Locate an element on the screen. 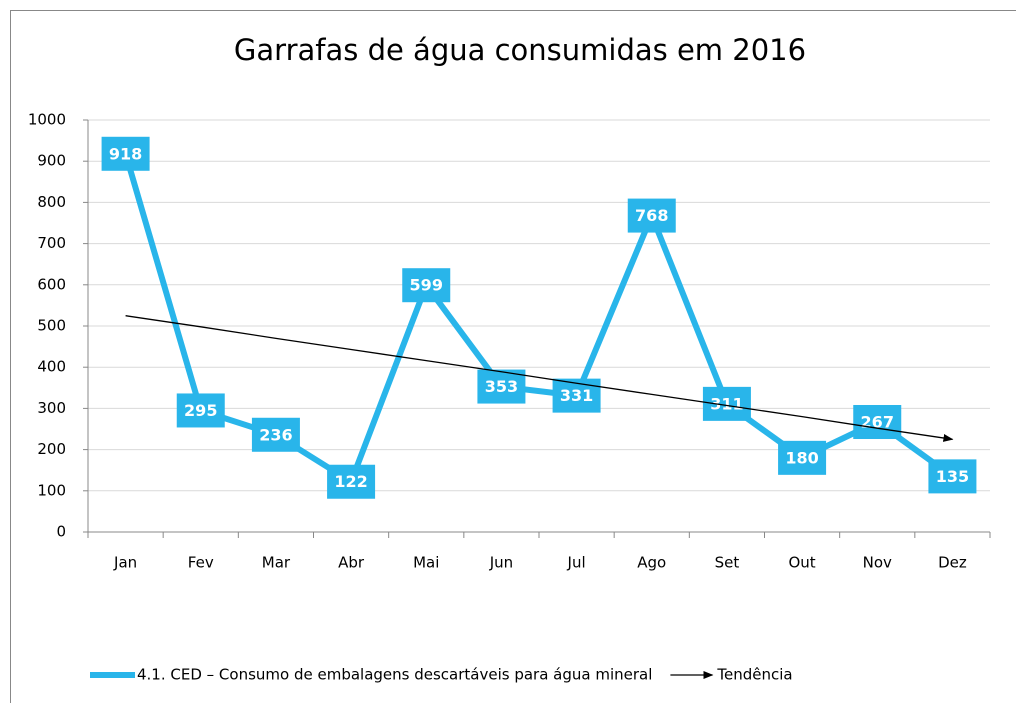  data-label-group: 311 is located at coordinates (726, 403).